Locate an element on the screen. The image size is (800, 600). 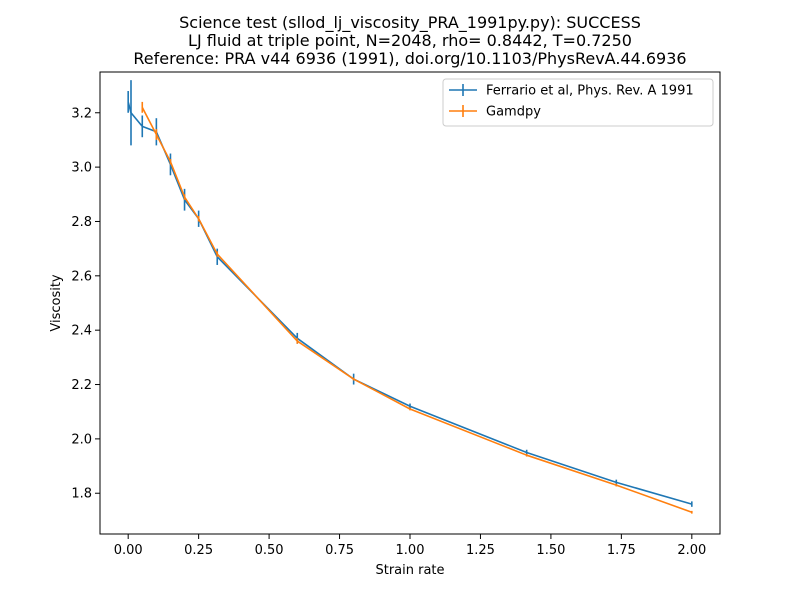
y-tick-label: 2.2 is located at coordinates (81, 385).